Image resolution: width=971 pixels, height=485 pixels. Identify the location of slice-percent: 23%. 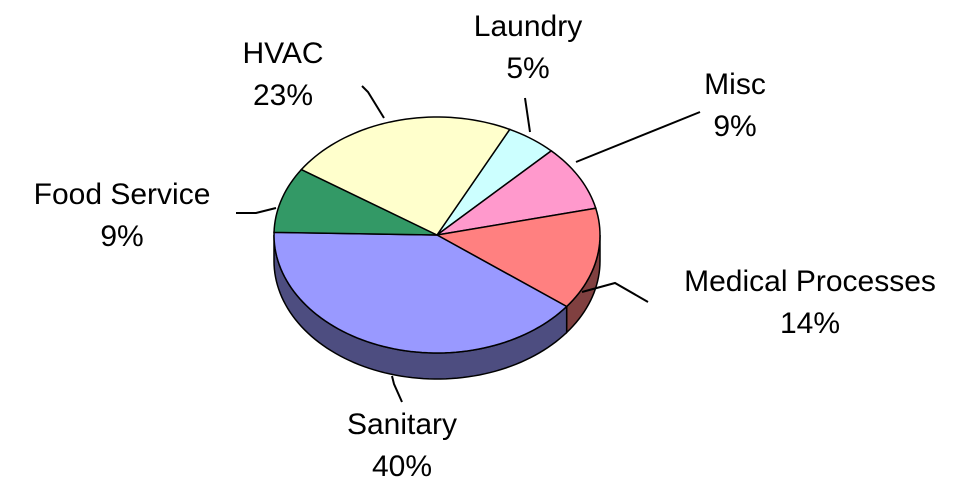
(283, 95).